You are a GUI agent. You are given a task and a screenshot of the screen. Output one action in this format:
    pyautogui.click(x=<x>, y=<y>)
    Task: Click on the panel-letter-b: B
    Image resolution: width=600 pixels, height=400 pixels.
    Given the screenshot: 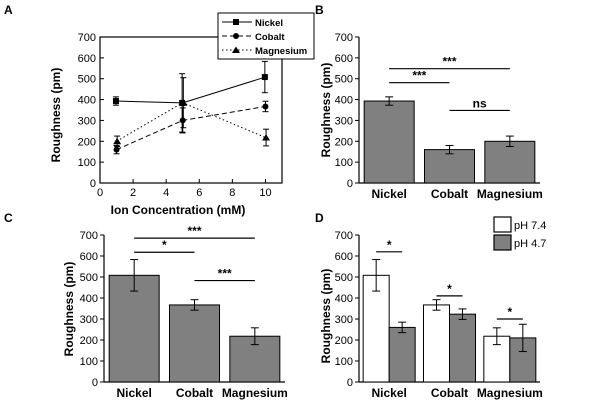 What is the action you would take?
    pyautogui.click(x=319, y=10)
    